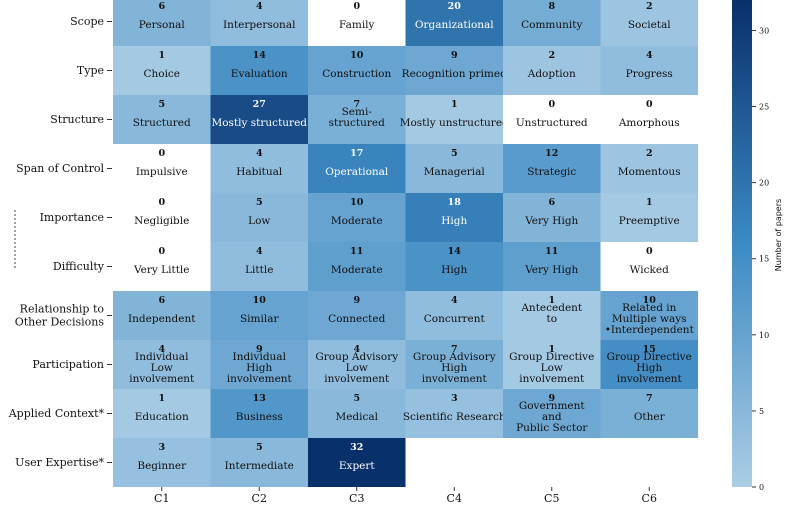 The height and width of the screenshot is (510, 800). Describe the element at coordinates (90, 70) in the screenshot. I see `row-label: Type` at that location.